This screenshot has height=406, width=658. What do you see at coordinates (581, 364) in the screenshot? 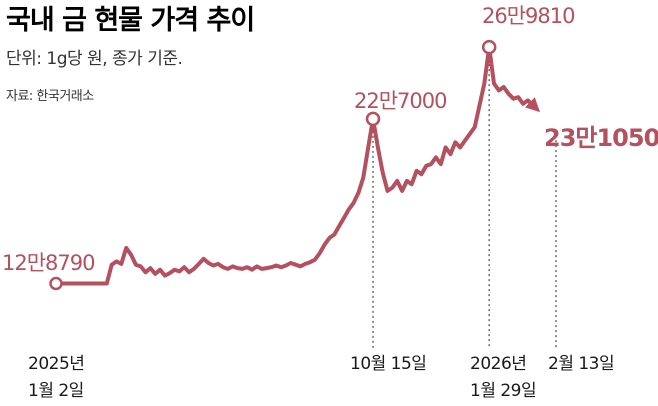
I see `end-date: 2월 13일` at bounding box center [581, 364].